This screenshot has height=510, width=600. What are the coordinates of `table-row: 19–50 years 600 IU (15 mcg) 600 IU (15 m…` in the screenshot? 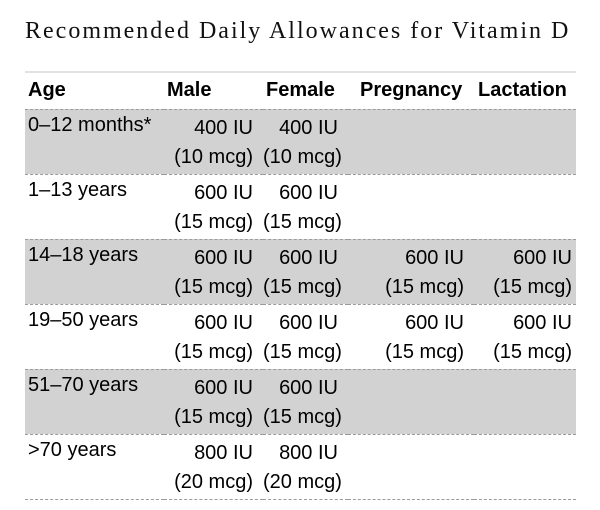 It's located at (300, 336).